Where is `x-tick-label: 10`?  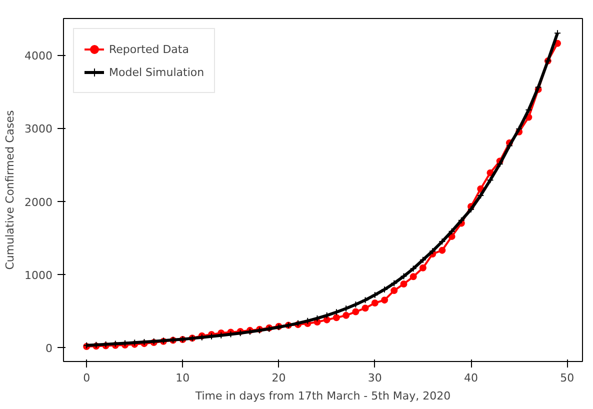
x-tick-label: 10 is located at coordinates (183, 378).